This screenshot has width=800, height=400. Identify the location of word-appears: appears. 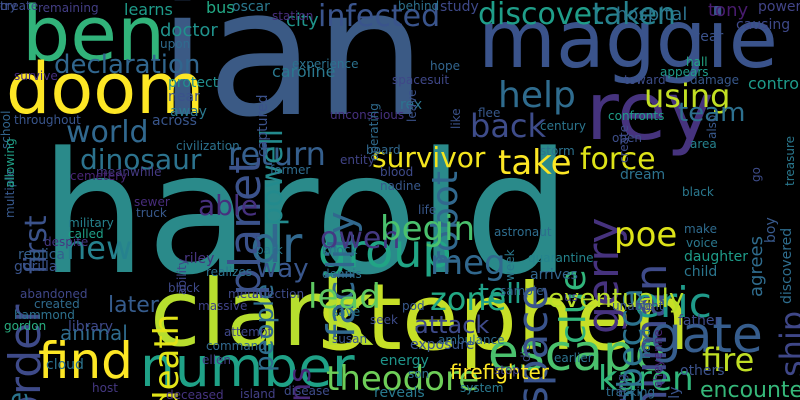
(684, 72).